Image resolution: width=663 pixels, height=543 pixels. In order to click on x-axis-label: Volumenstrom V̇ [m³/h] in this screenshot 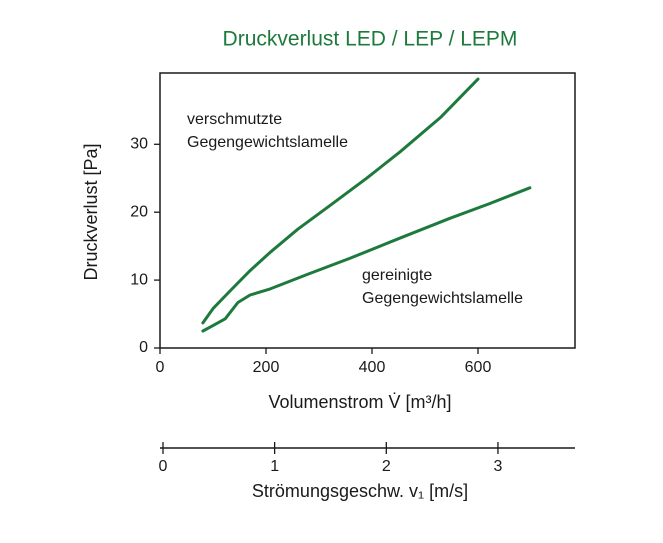, I will do `click(359, 402)`.